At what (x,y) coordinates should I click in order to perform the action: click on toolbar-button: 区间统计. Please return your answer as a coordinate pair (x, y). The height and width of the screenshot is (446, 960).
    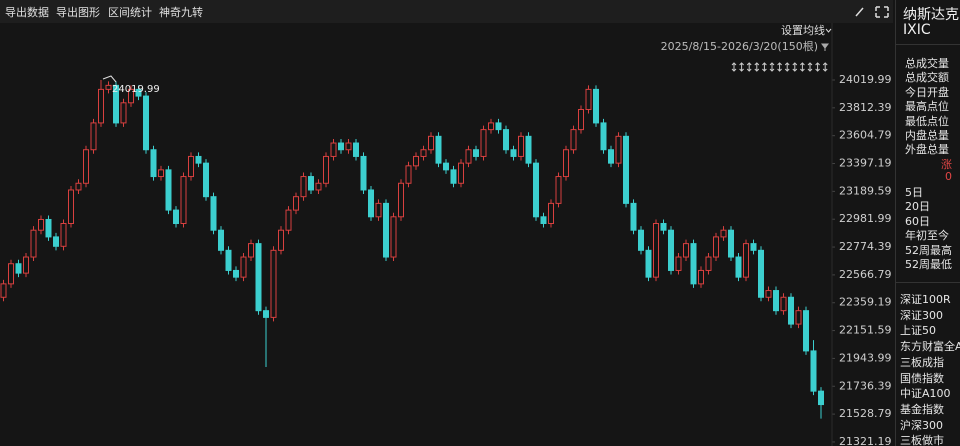
    Looking at the image, I should click on (130, 12).